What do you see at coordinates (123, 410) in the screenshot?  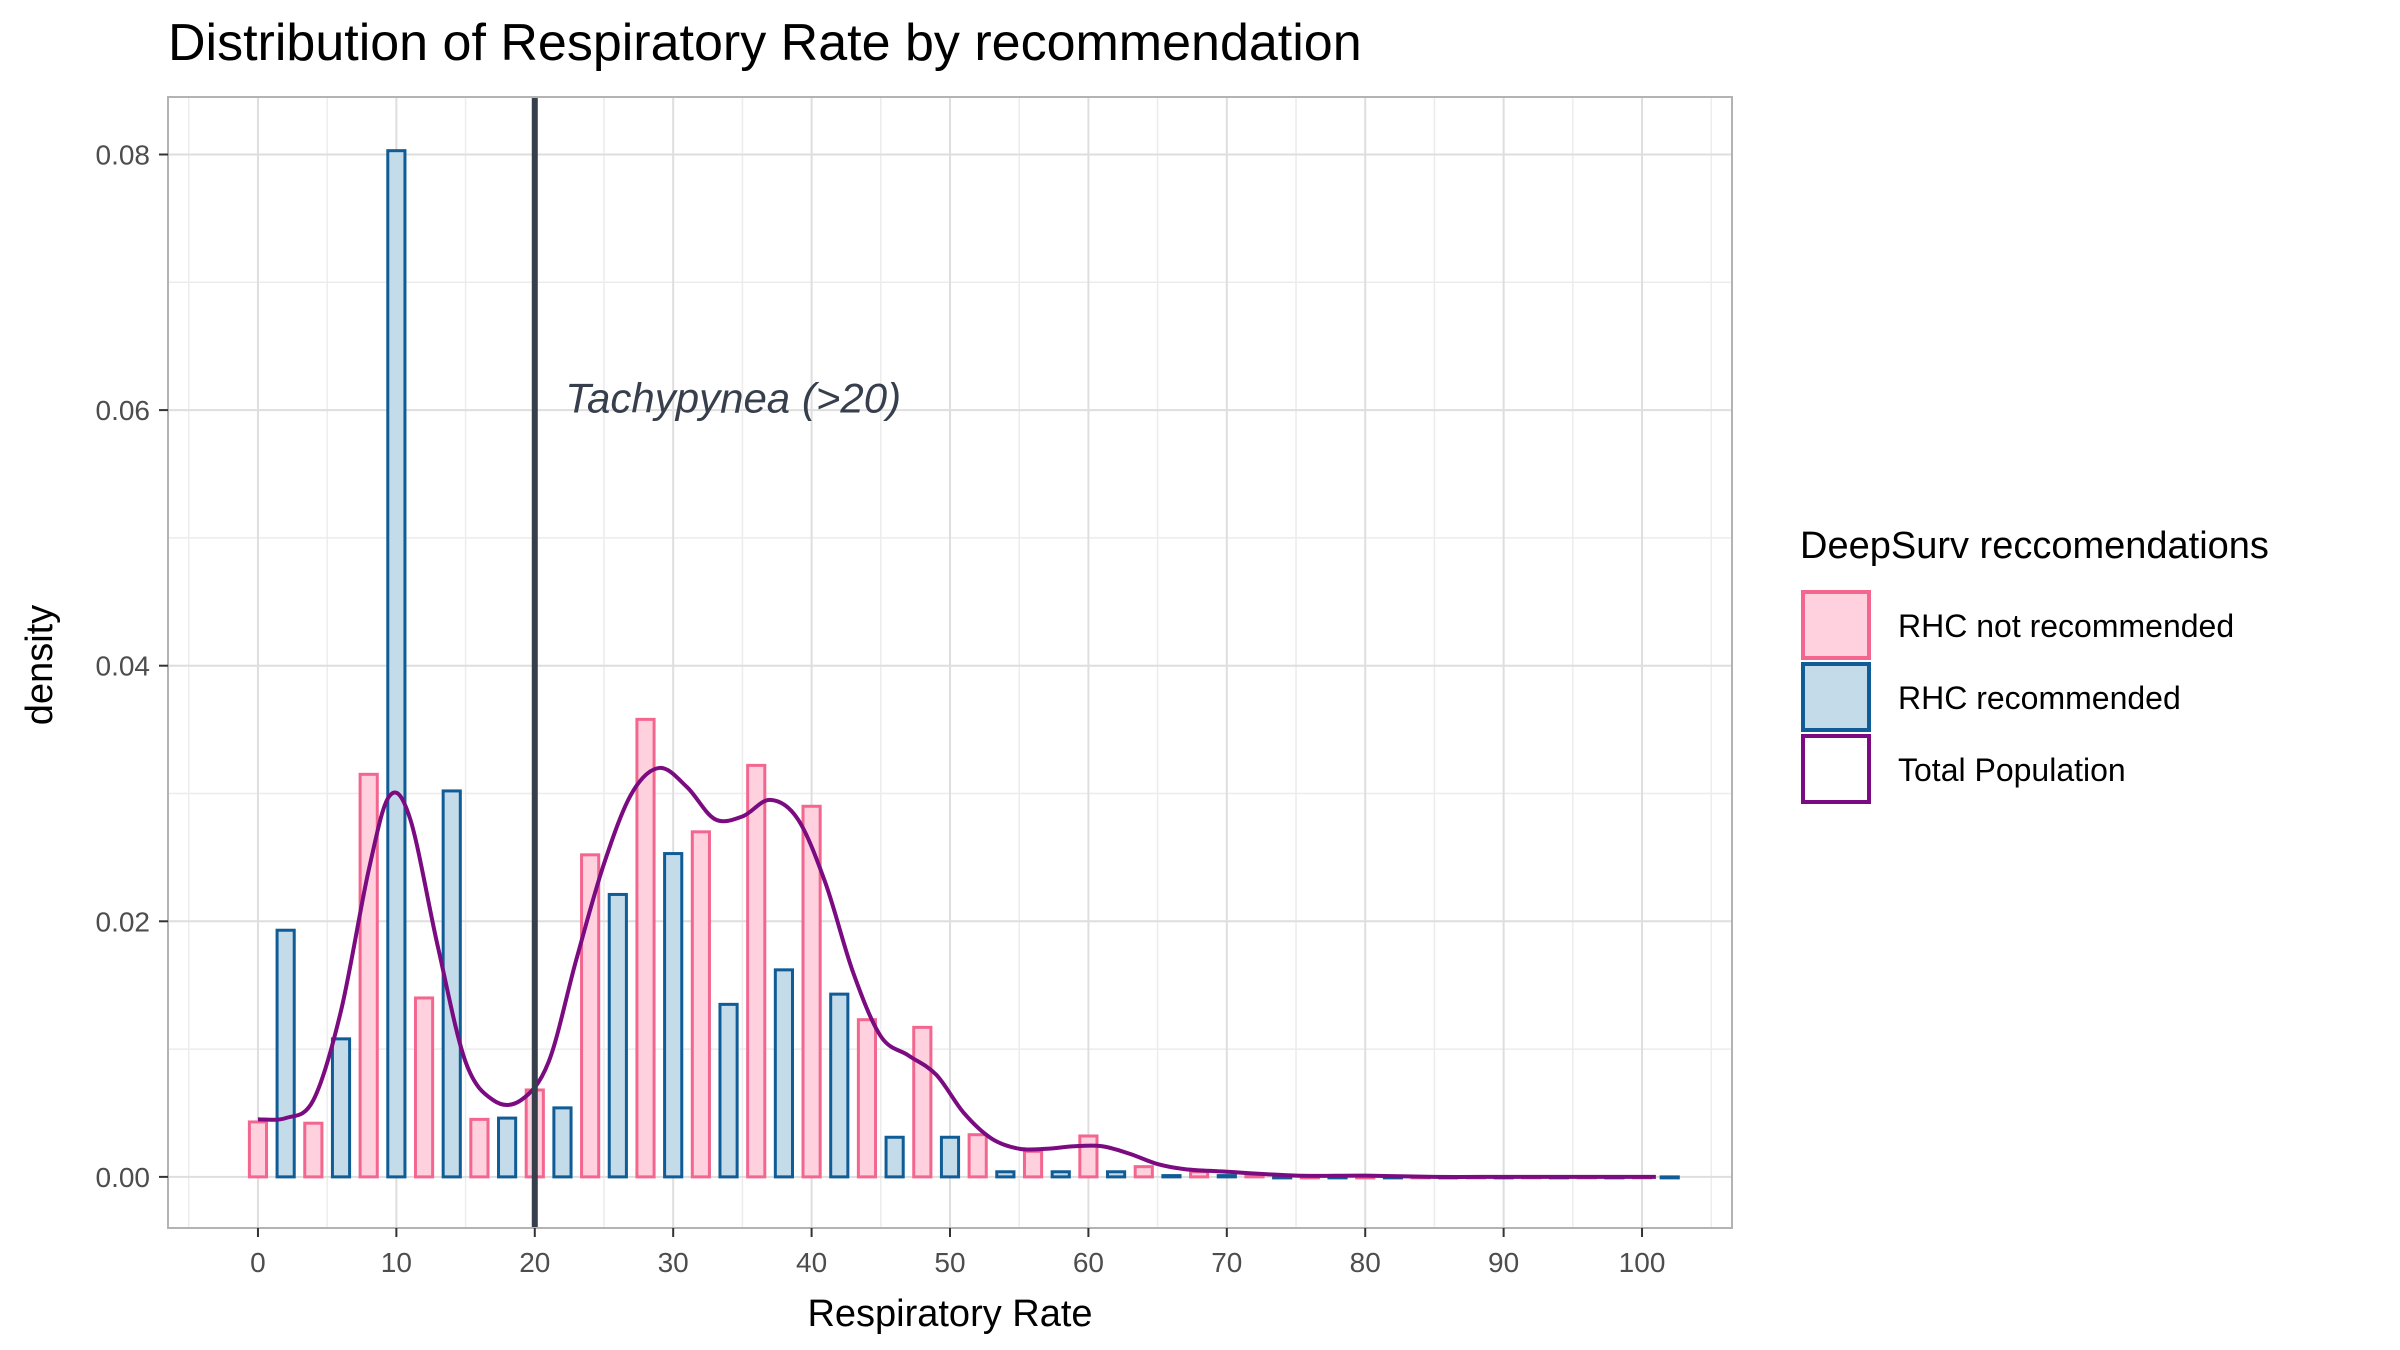 I see `y-axis-tick-label: 0.06` at bounding box center [123, 410].